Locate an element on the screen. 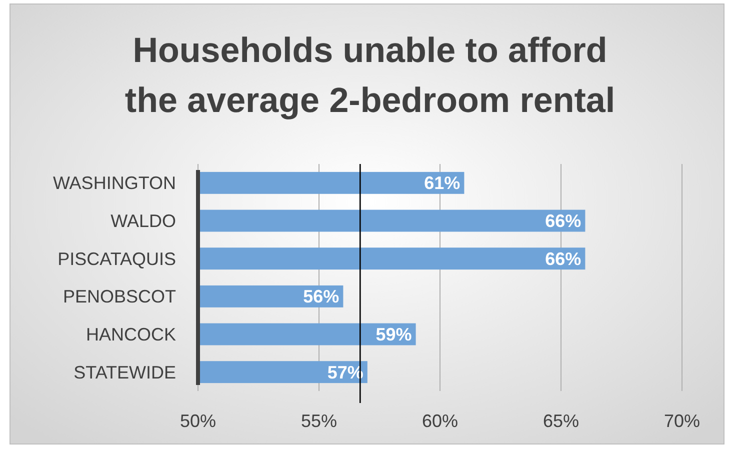  data-label: 56% is located at coordinates (321, 296).